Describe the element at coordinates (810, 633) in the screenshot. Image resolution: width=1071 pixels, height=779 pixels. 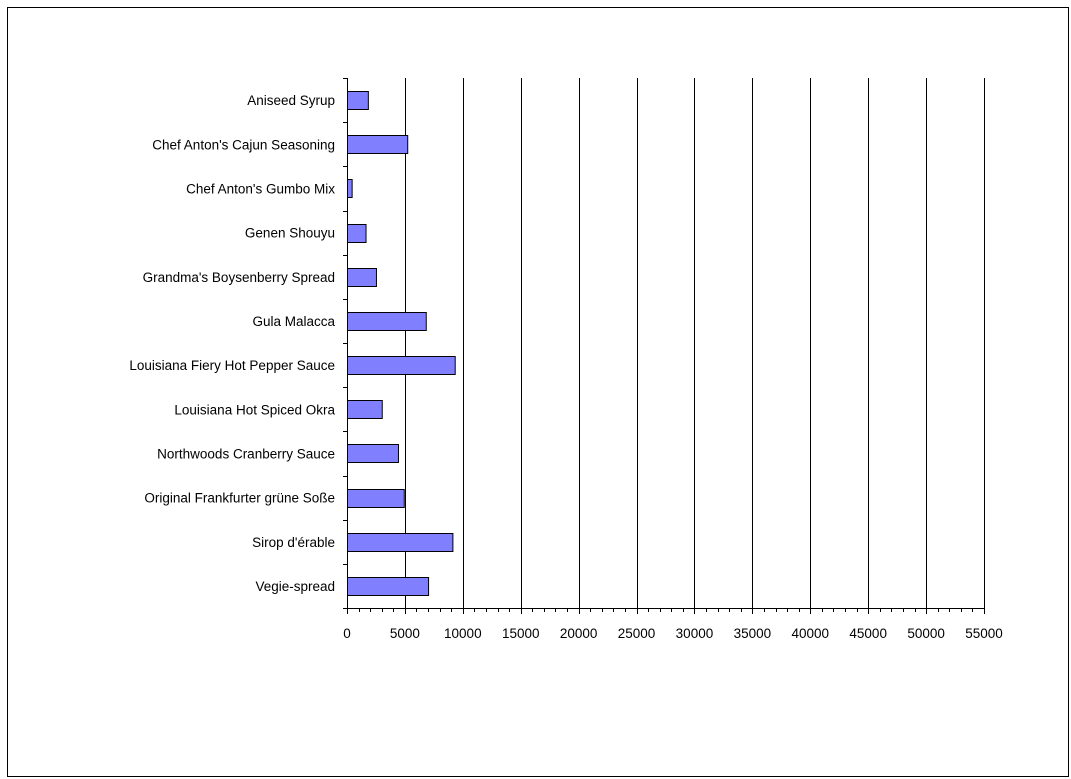
I see `x-tick-label: 40000` at that location.